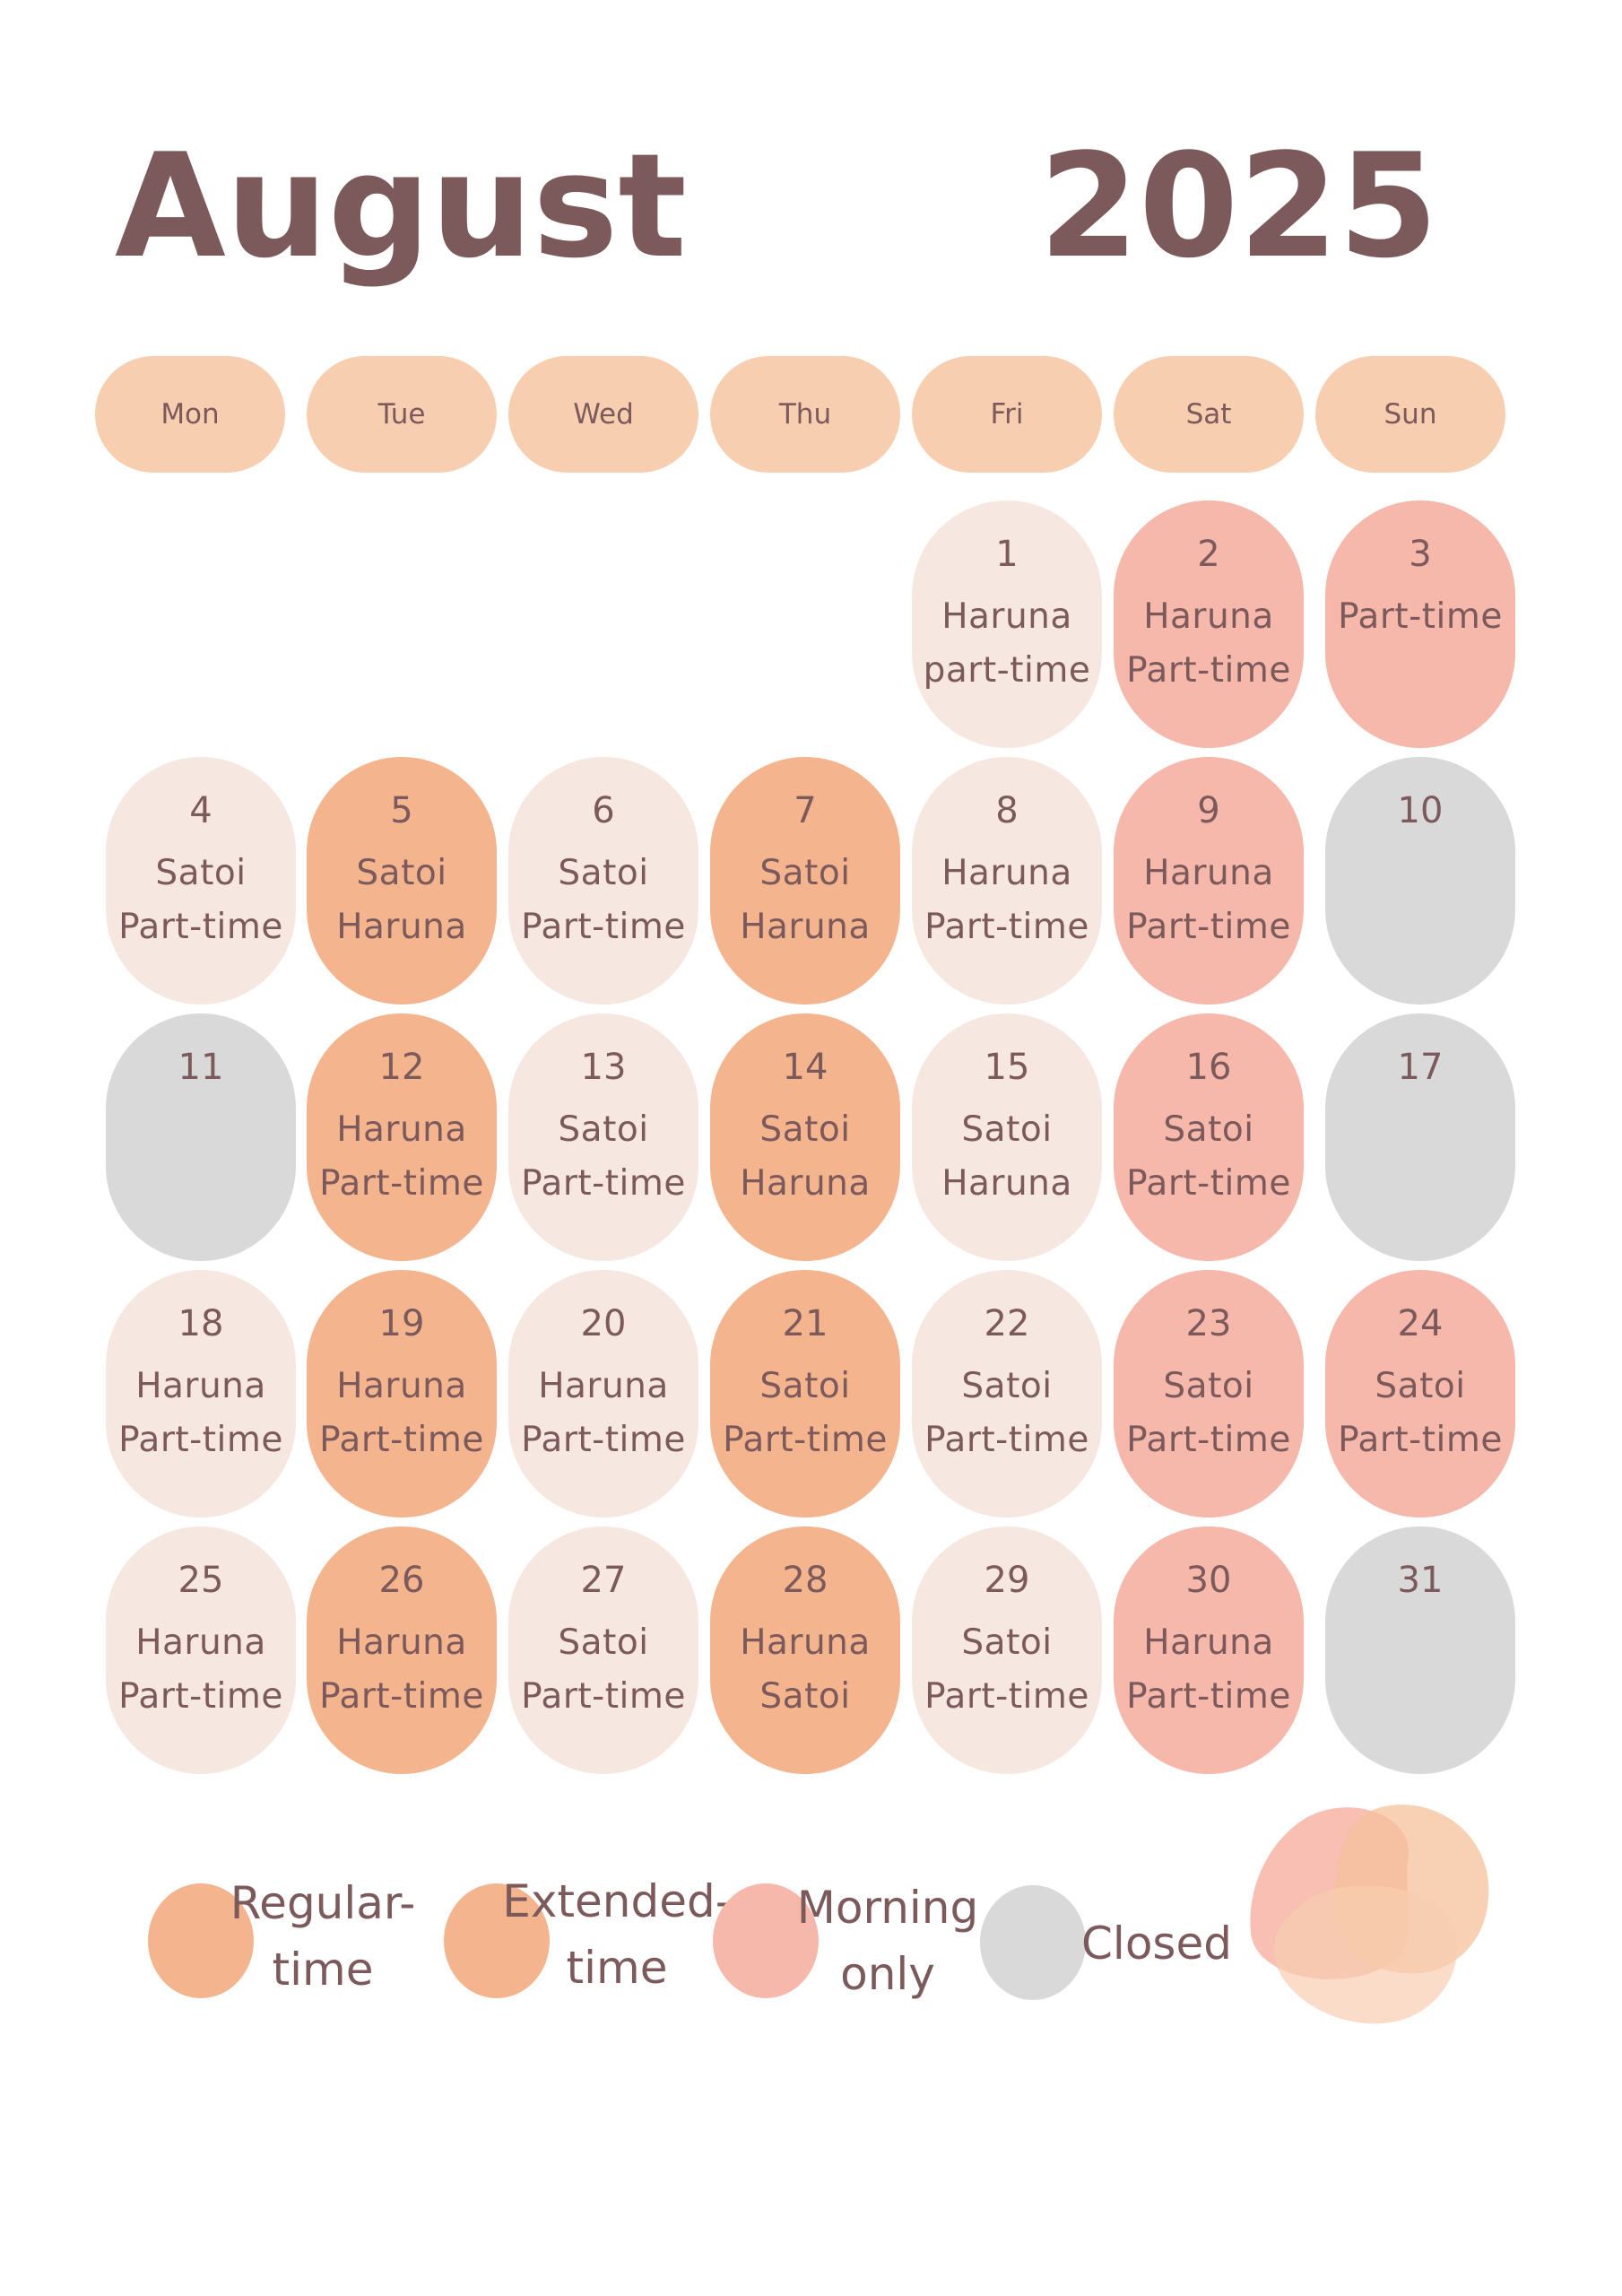 Image resolution: width=1622 pixels, height=2296 pixels. Describe the element at coordinates (201, 1067) in the screenshot. I see `day-number: 11` at that location.